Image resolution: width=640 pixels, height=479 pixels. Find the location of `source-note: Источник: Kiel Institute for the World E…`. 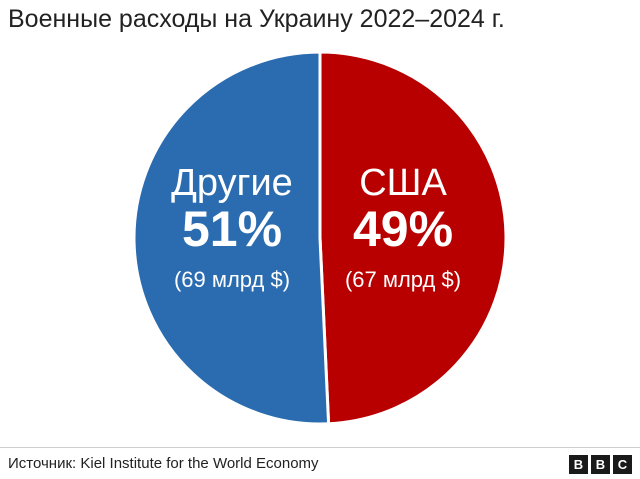

source-note: Источник: Kiel Institute for the World E… is located at coordinates (163, 463).